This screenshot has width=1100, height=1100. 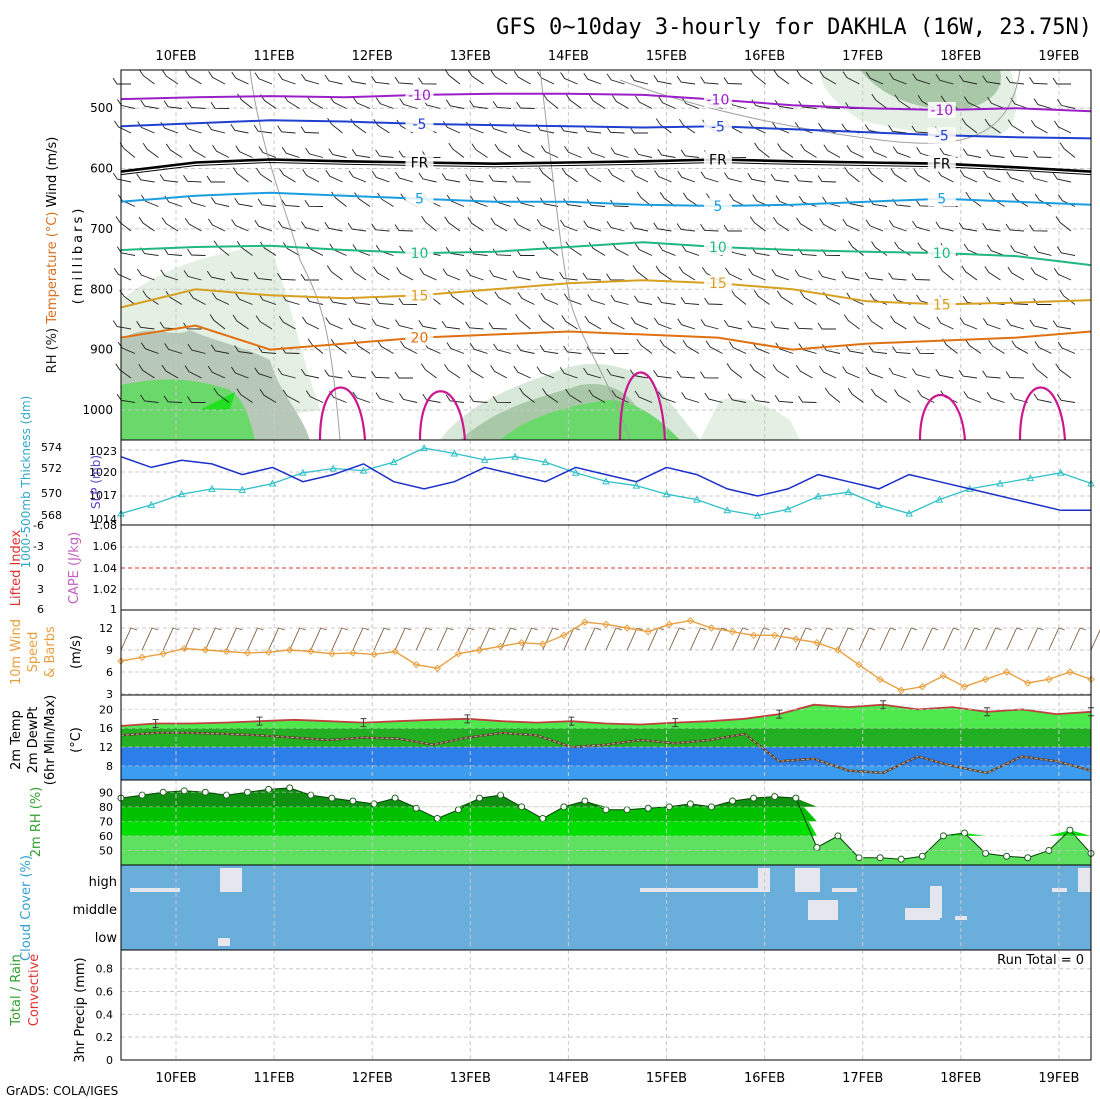 What do you see at coordinates (106, 628) in the screenshot?
I see `wind10m-ytick-12: 12` at bounding box center [106, 628].